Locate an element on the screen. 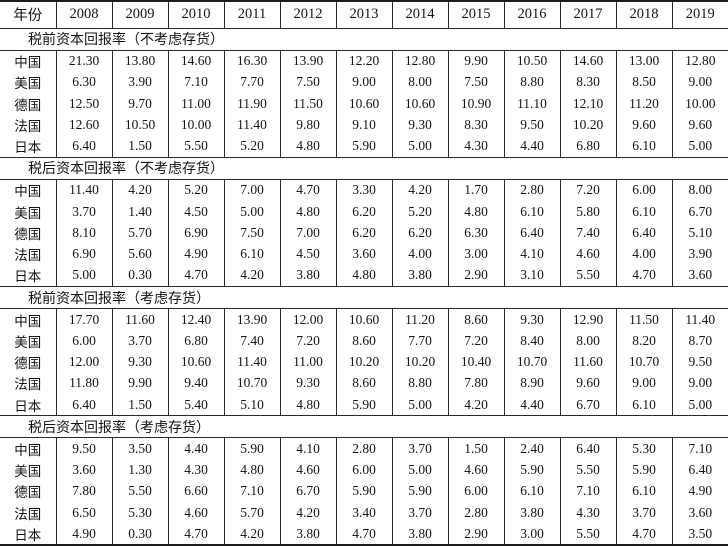 Image resolution: width=728 pixels, height=546 pixels. value-cell: 2.90 is located at coordinates (475, 275).